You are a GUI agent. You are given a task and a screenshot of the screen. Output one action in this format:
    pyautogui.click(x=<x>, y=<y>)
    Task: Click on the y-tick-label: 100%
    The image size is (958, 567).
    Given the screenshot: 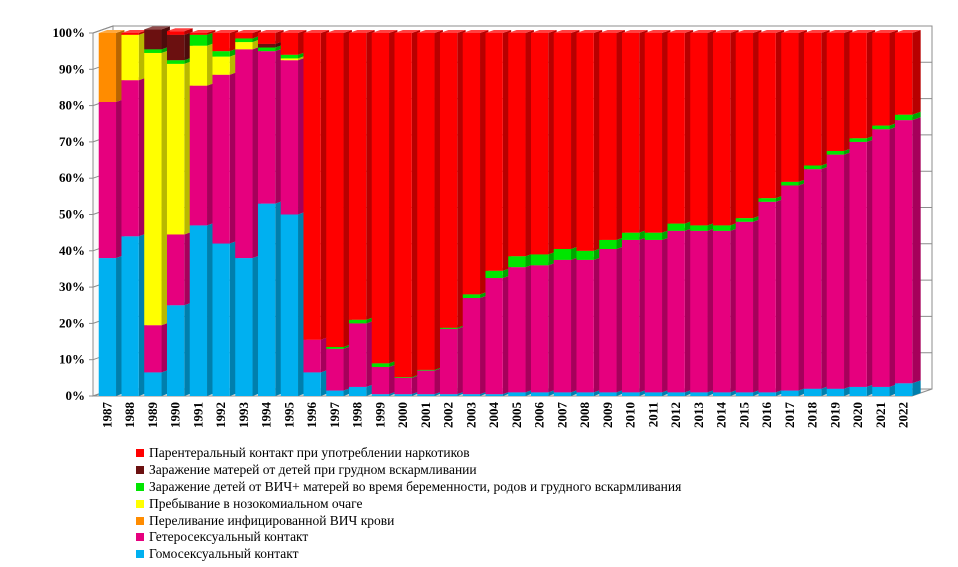 What is the action you would take?
    pyautogui.click(x=69, y=32)
    